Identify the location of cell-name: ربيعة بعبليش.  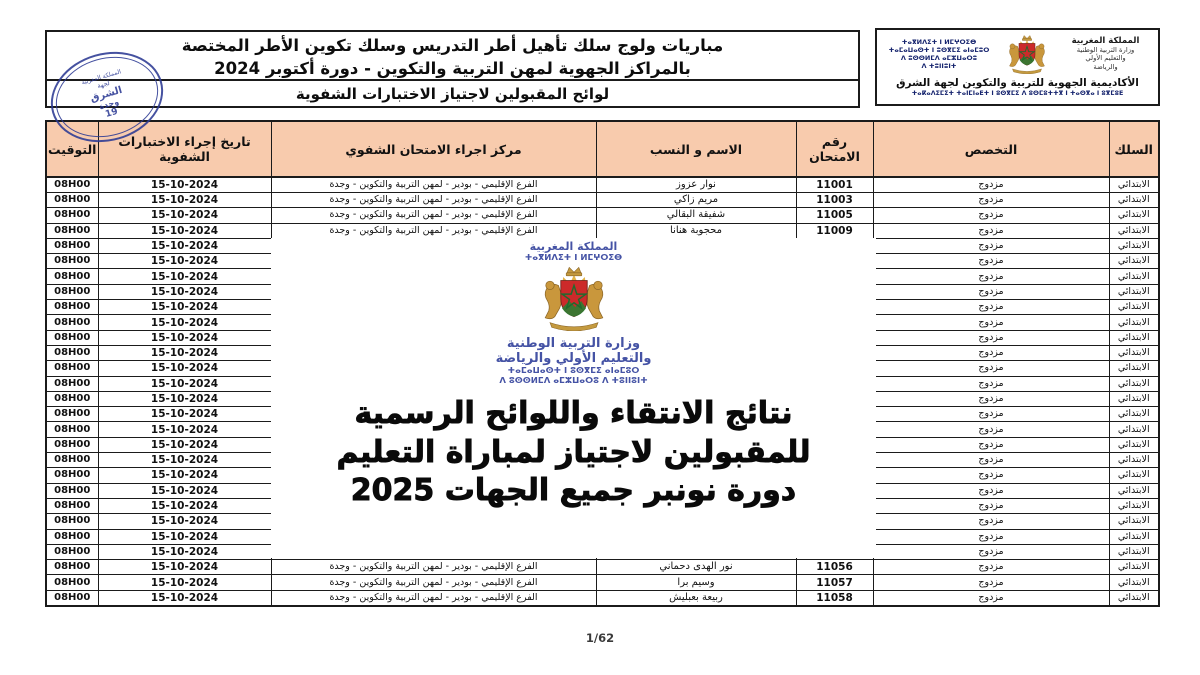
(696, 598).